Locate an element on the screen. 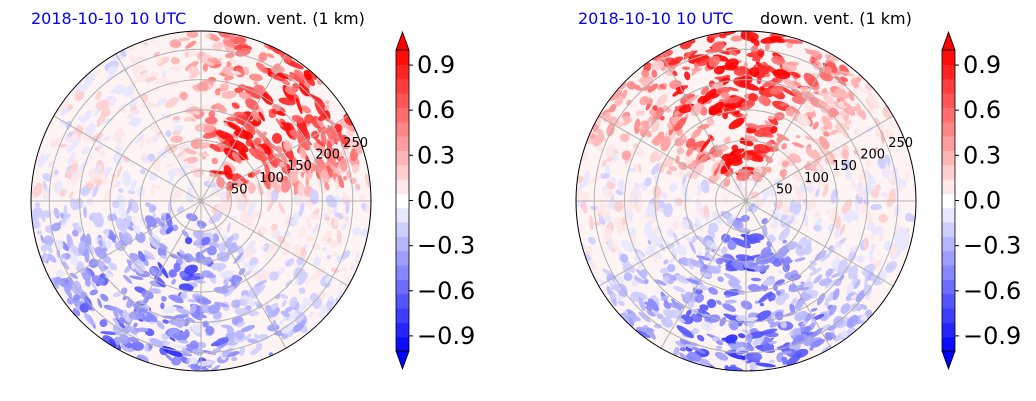  radial-tick-label-150: 150 is located at coordinates (844, 166).